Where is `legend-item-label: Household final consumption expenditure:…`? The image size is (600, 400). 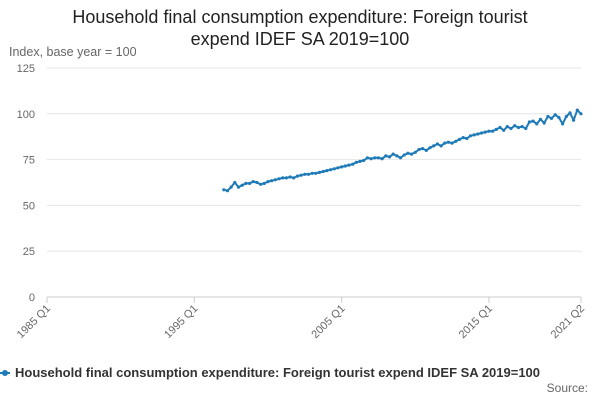 legend-item-label: Household final consumption expenditure:… is located at coordinates (278, 372).